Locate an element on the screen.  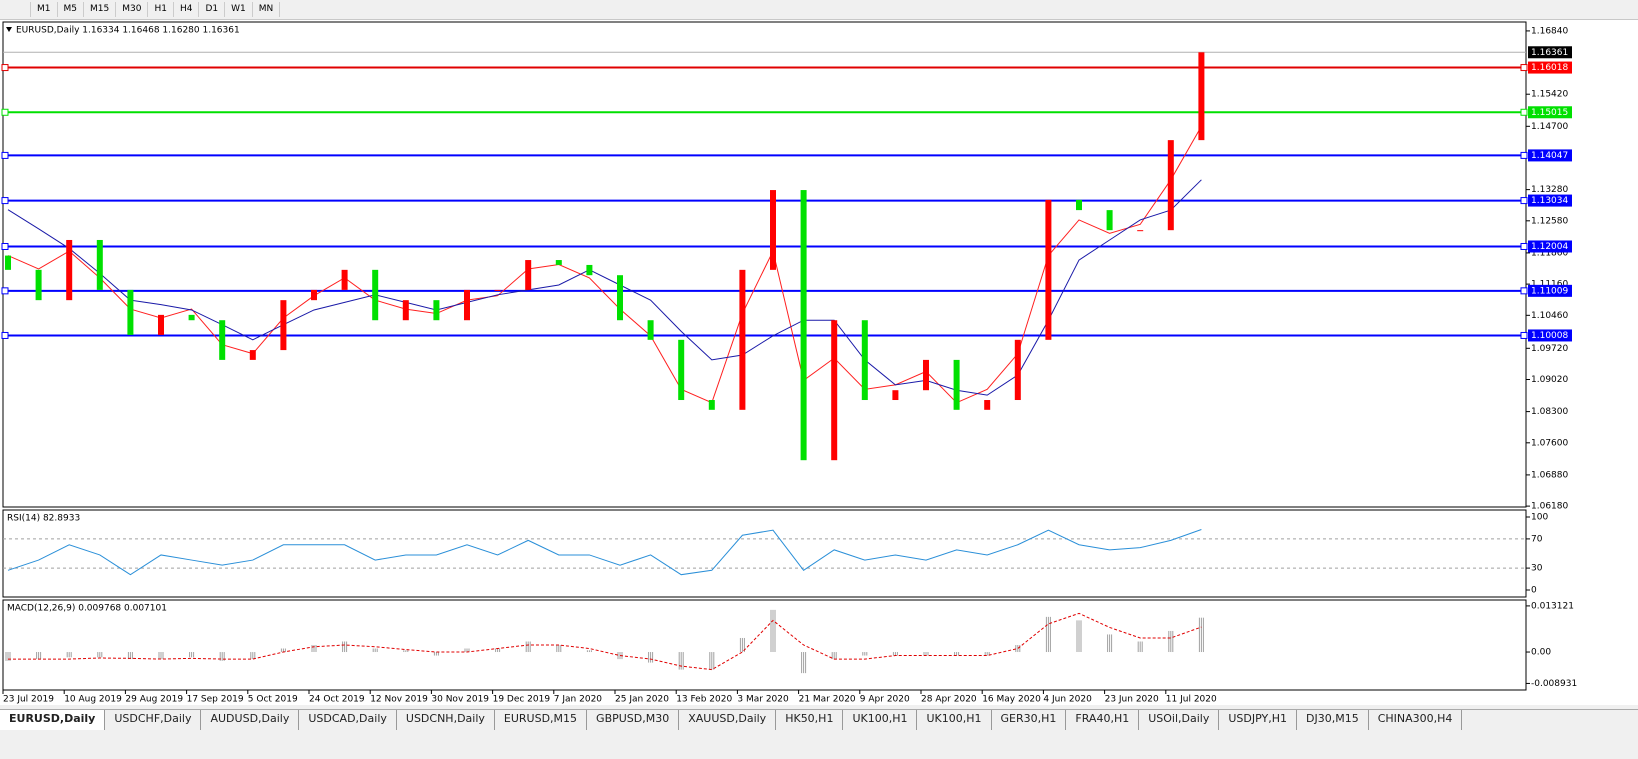
chart-tab: AUDUSD,Daily is located at coordinates (250, 720).